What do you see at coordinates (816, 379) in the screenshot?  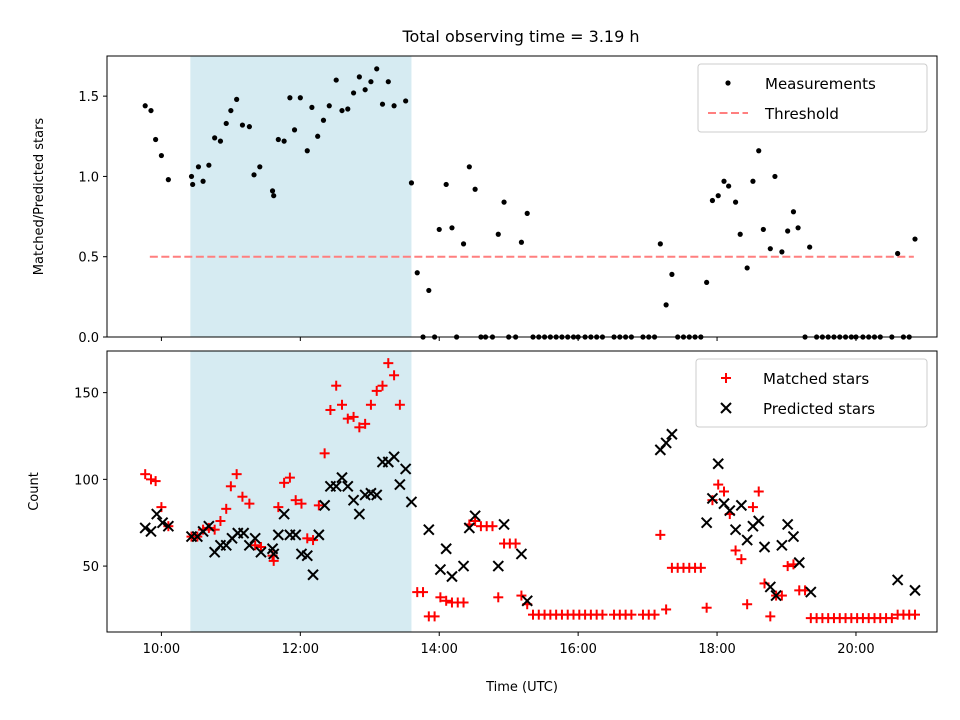 I see `legend-matched-label: Matched stars` at bounding box center [816, 379].